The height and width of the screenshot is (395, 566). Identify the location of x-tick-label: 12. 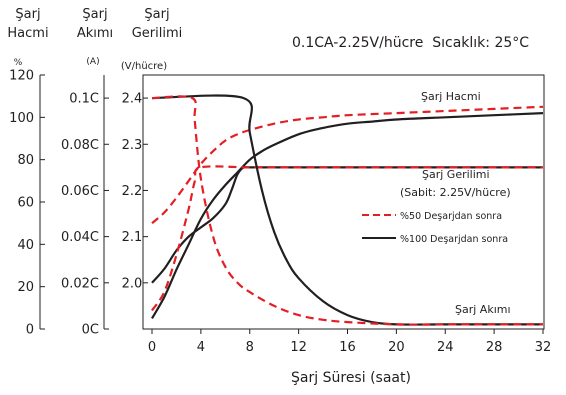
(298, 347).